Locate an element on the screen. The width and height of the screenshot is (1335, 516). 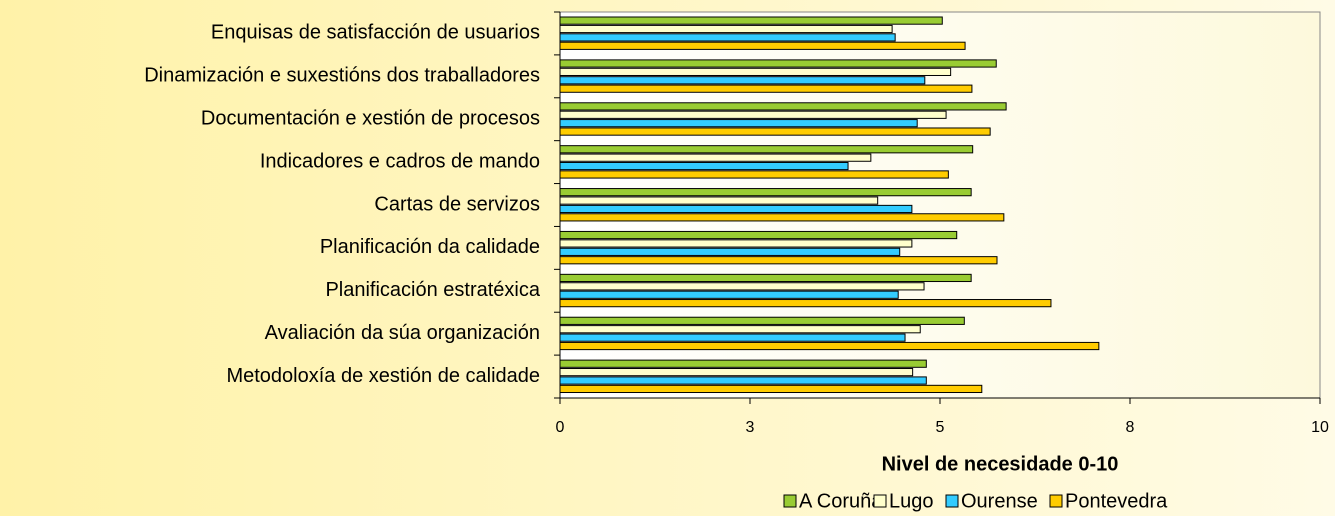
legend-label: Lugo is located at coordinates (911, 501).